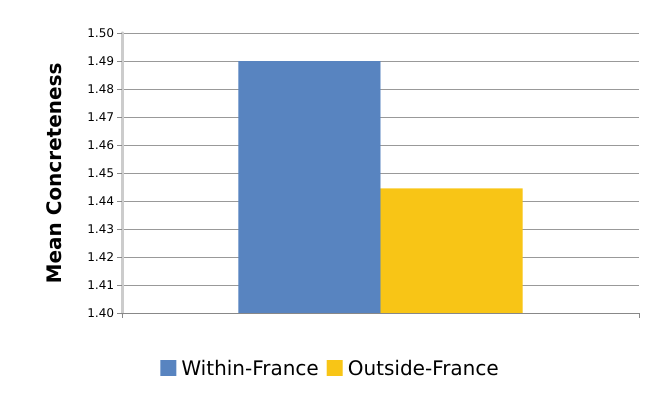 This screenshot has height=401, width=659. I want to click on legend-label: Outside-France, so click(423, 368).